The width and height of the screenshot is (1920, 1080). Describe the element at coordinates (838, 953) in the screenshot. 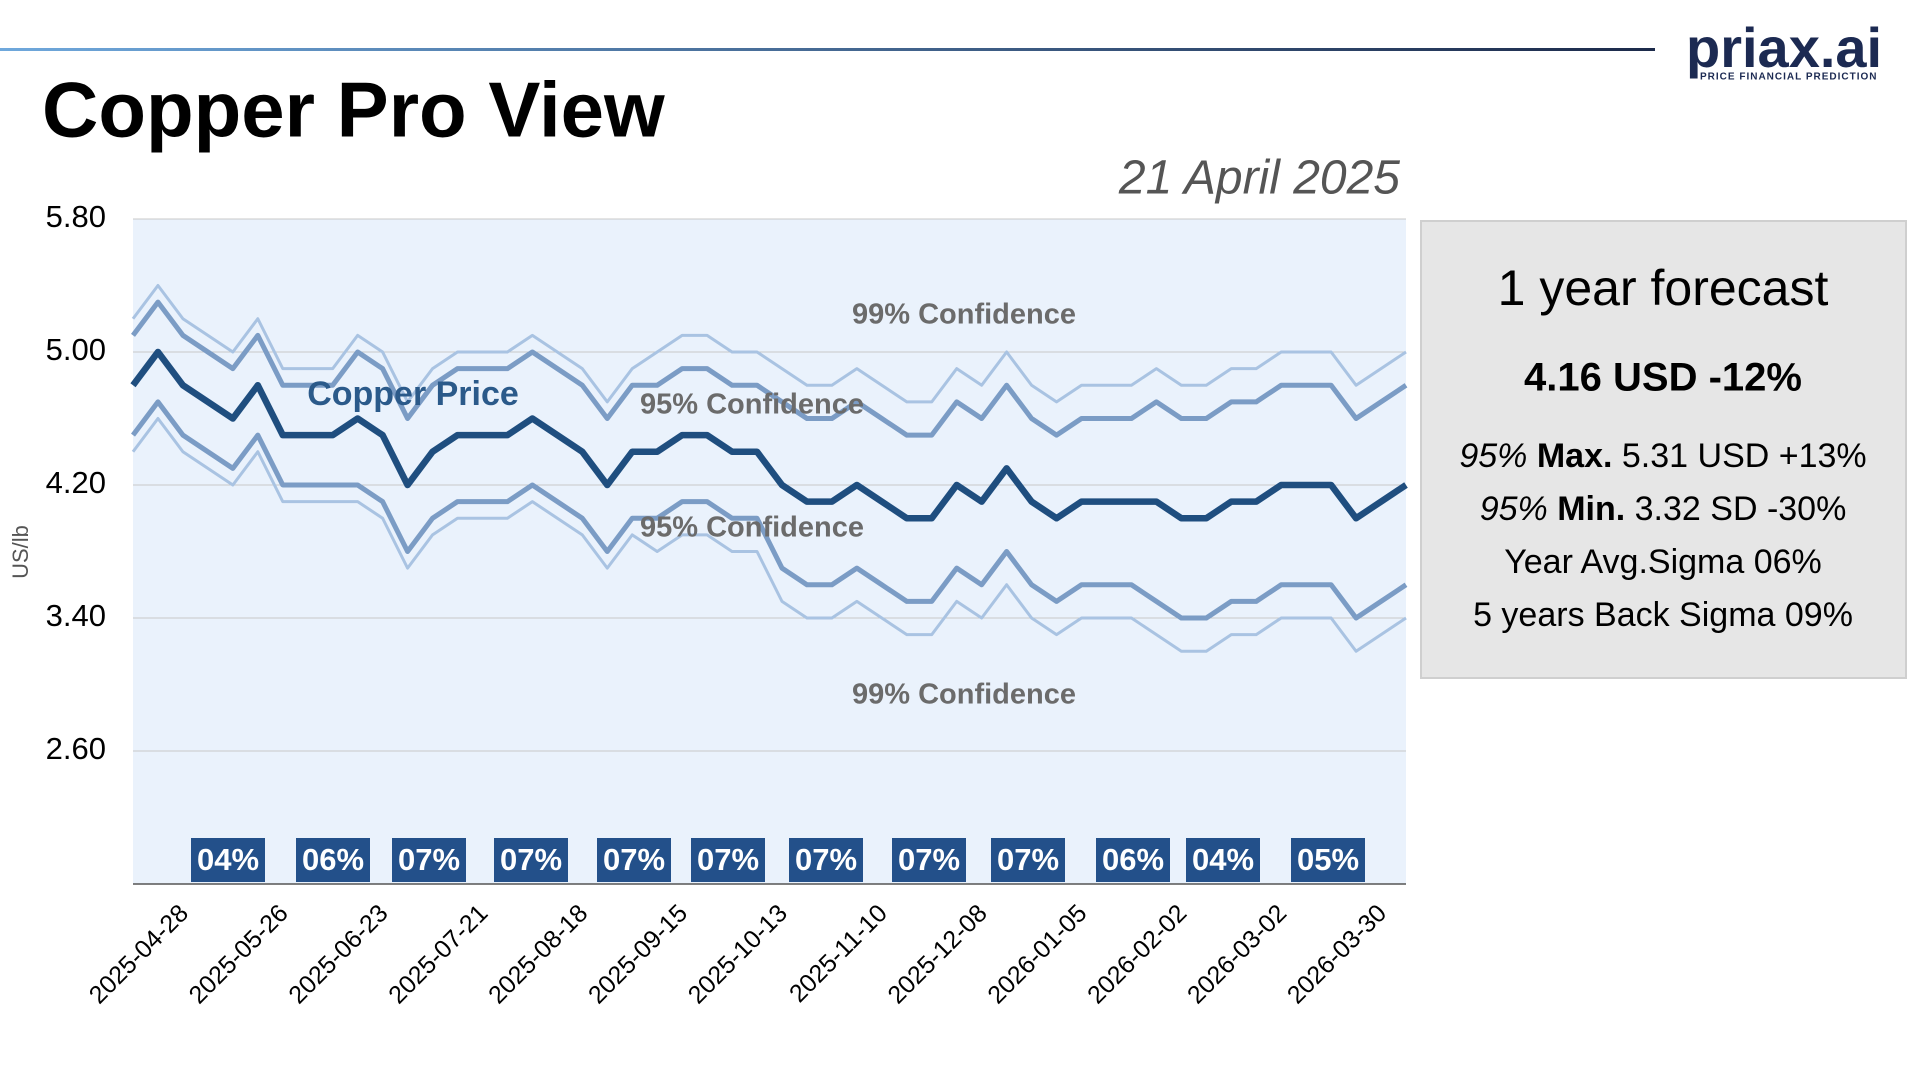

I see `x-tick-label: 2025-11-10` at that location.